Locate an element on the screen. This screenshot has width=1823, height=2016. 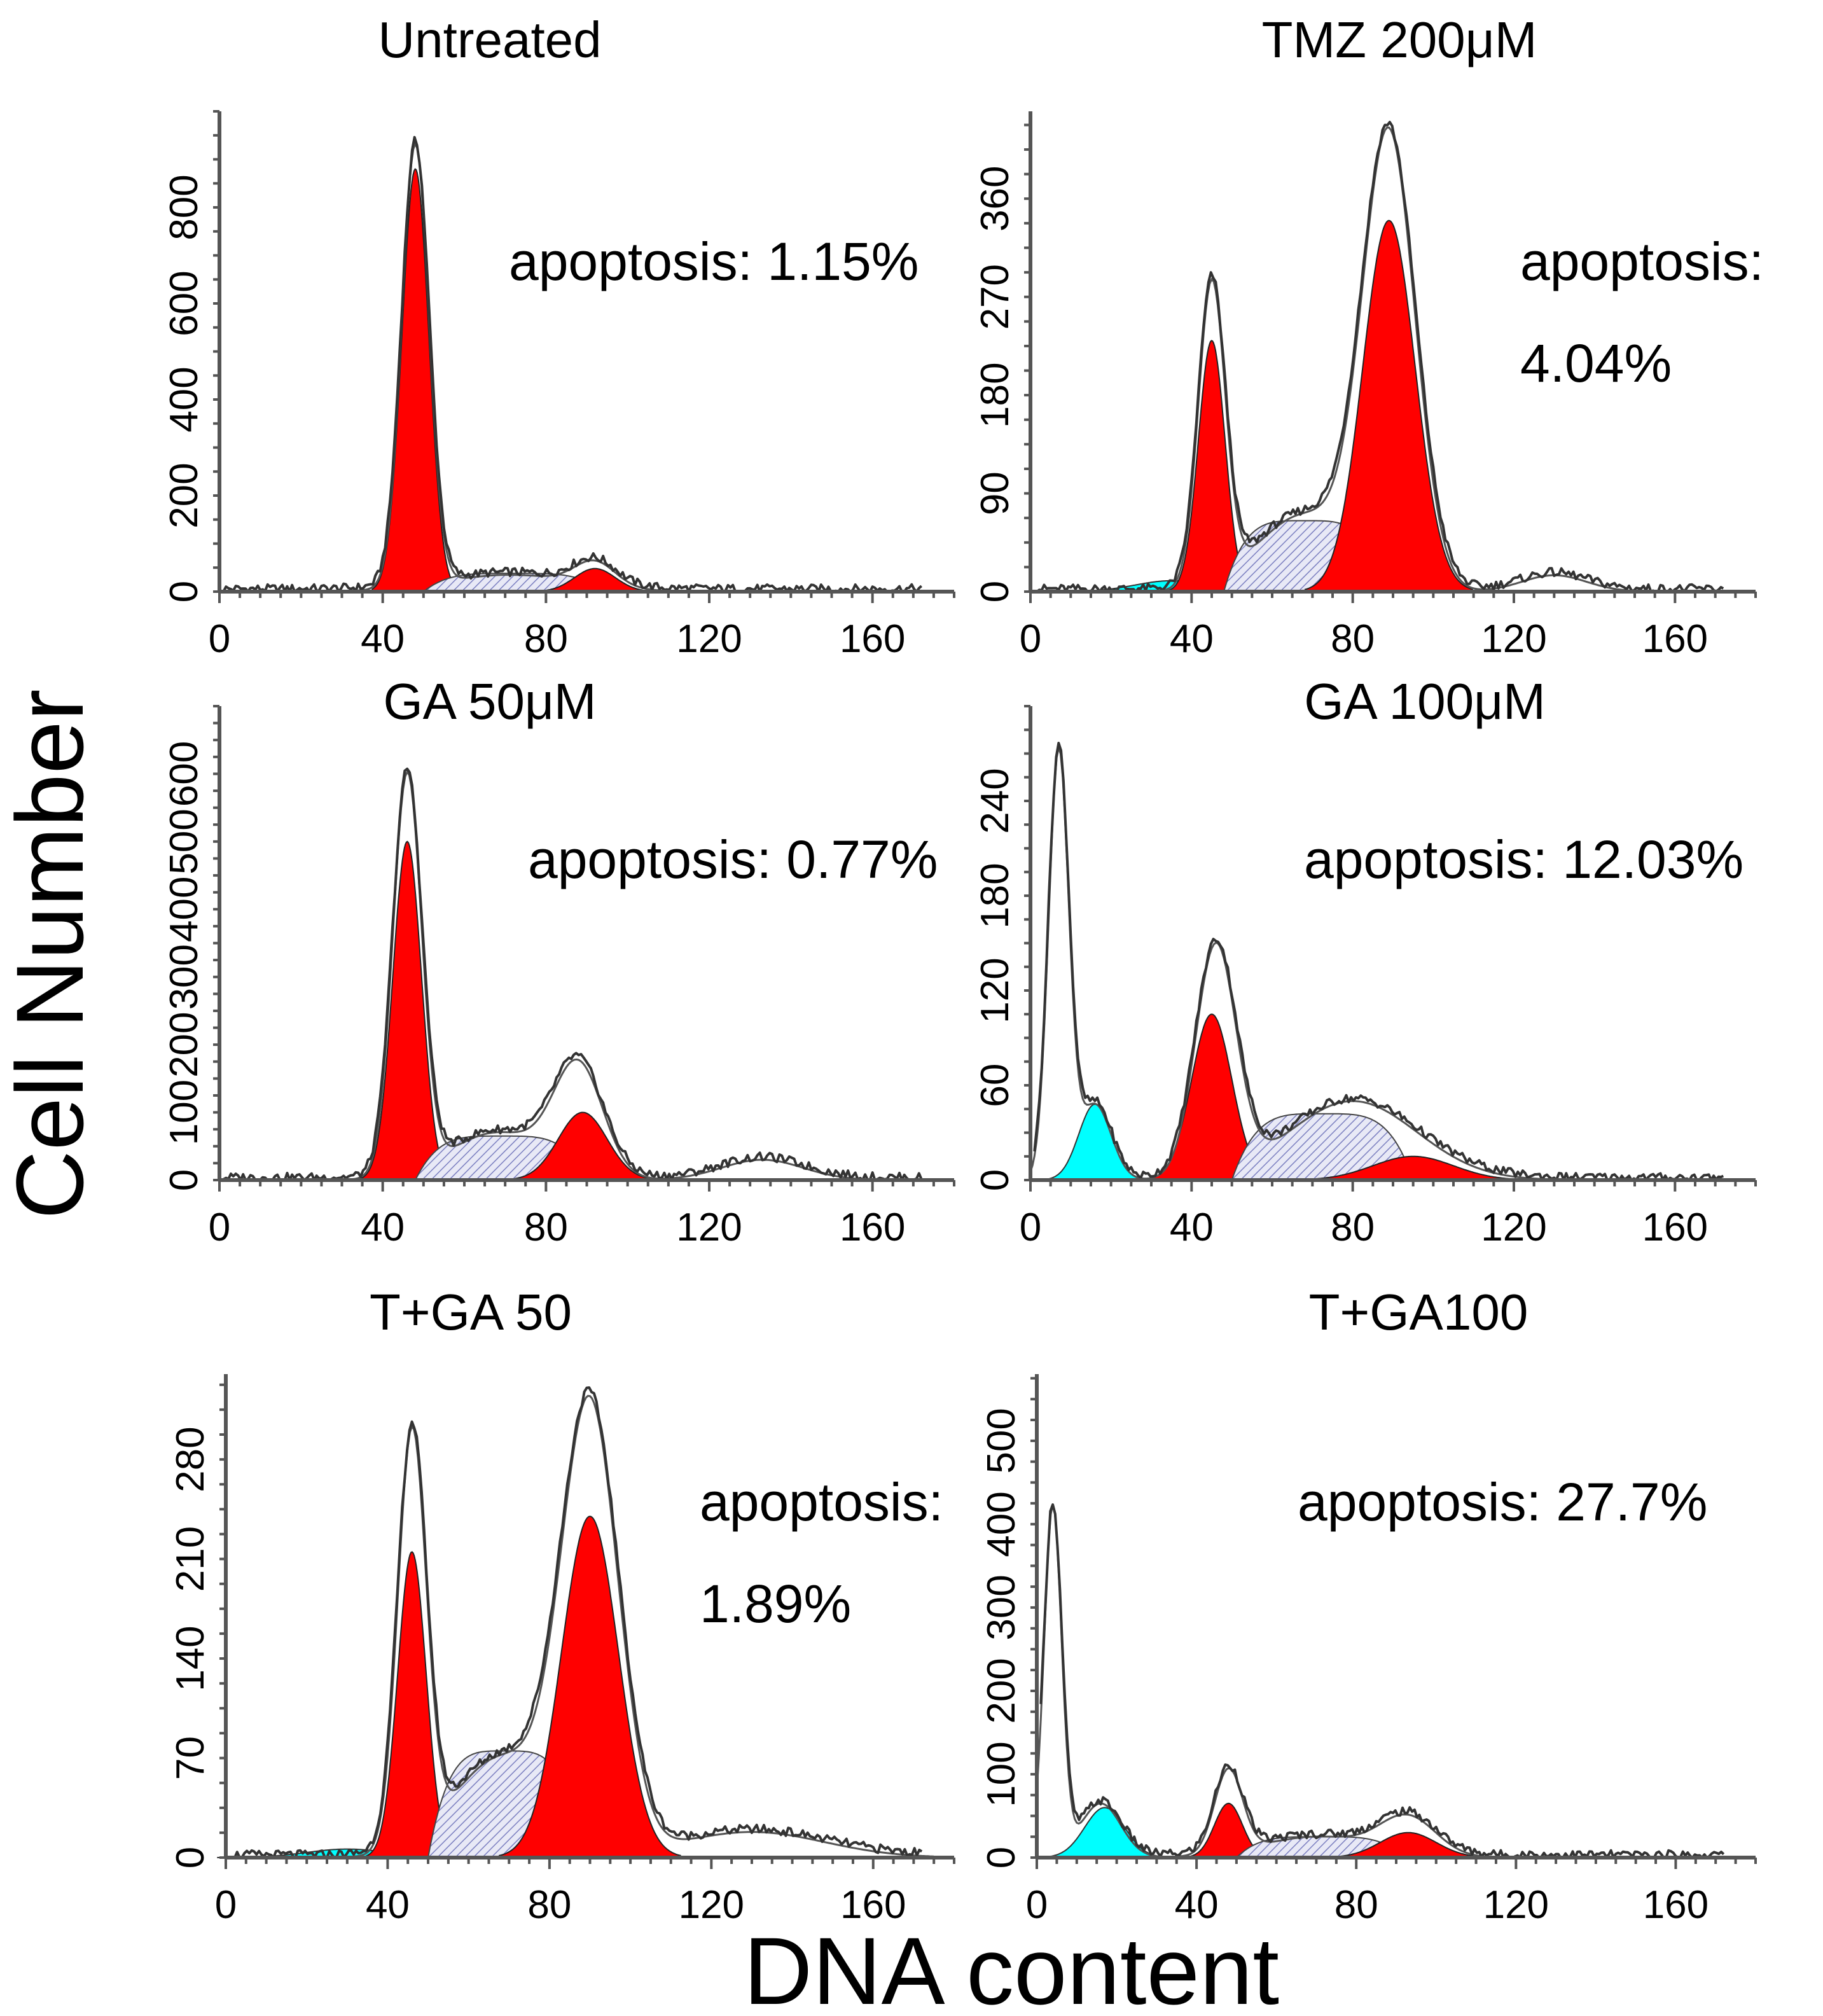
y-tick-label: 800 is located at coordinates (184, 207).